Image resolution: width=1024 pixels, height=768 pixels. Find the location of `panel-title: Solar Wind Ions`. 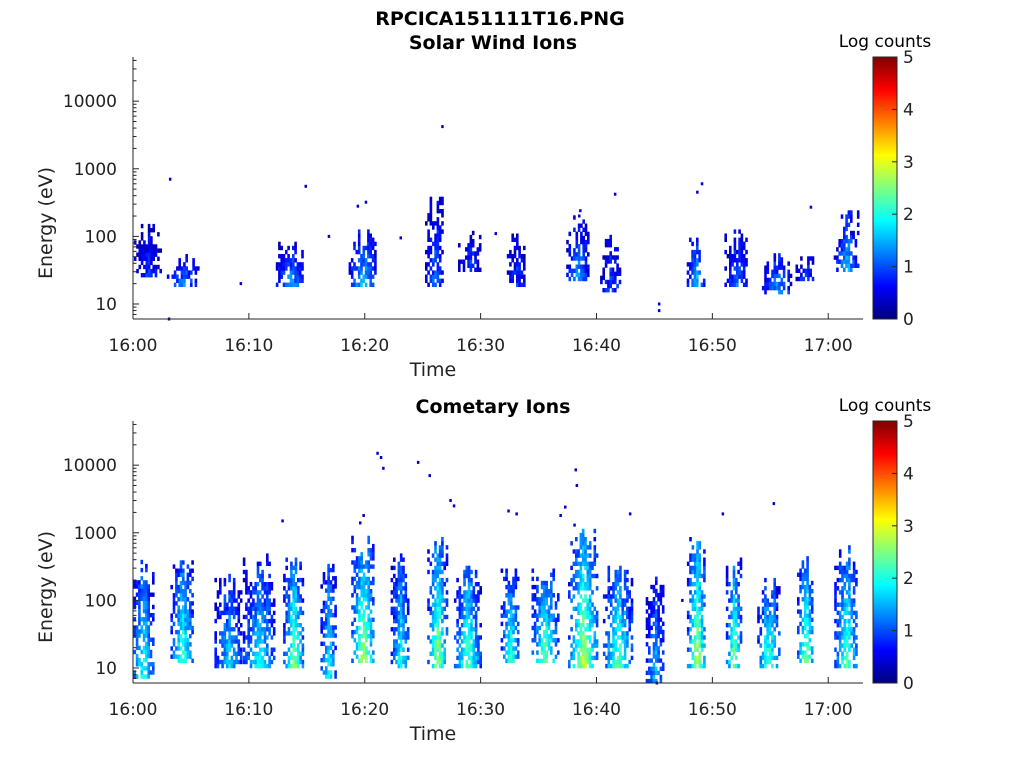

panel-title: Solar Wind Ions is located at coordinates (493, 43).